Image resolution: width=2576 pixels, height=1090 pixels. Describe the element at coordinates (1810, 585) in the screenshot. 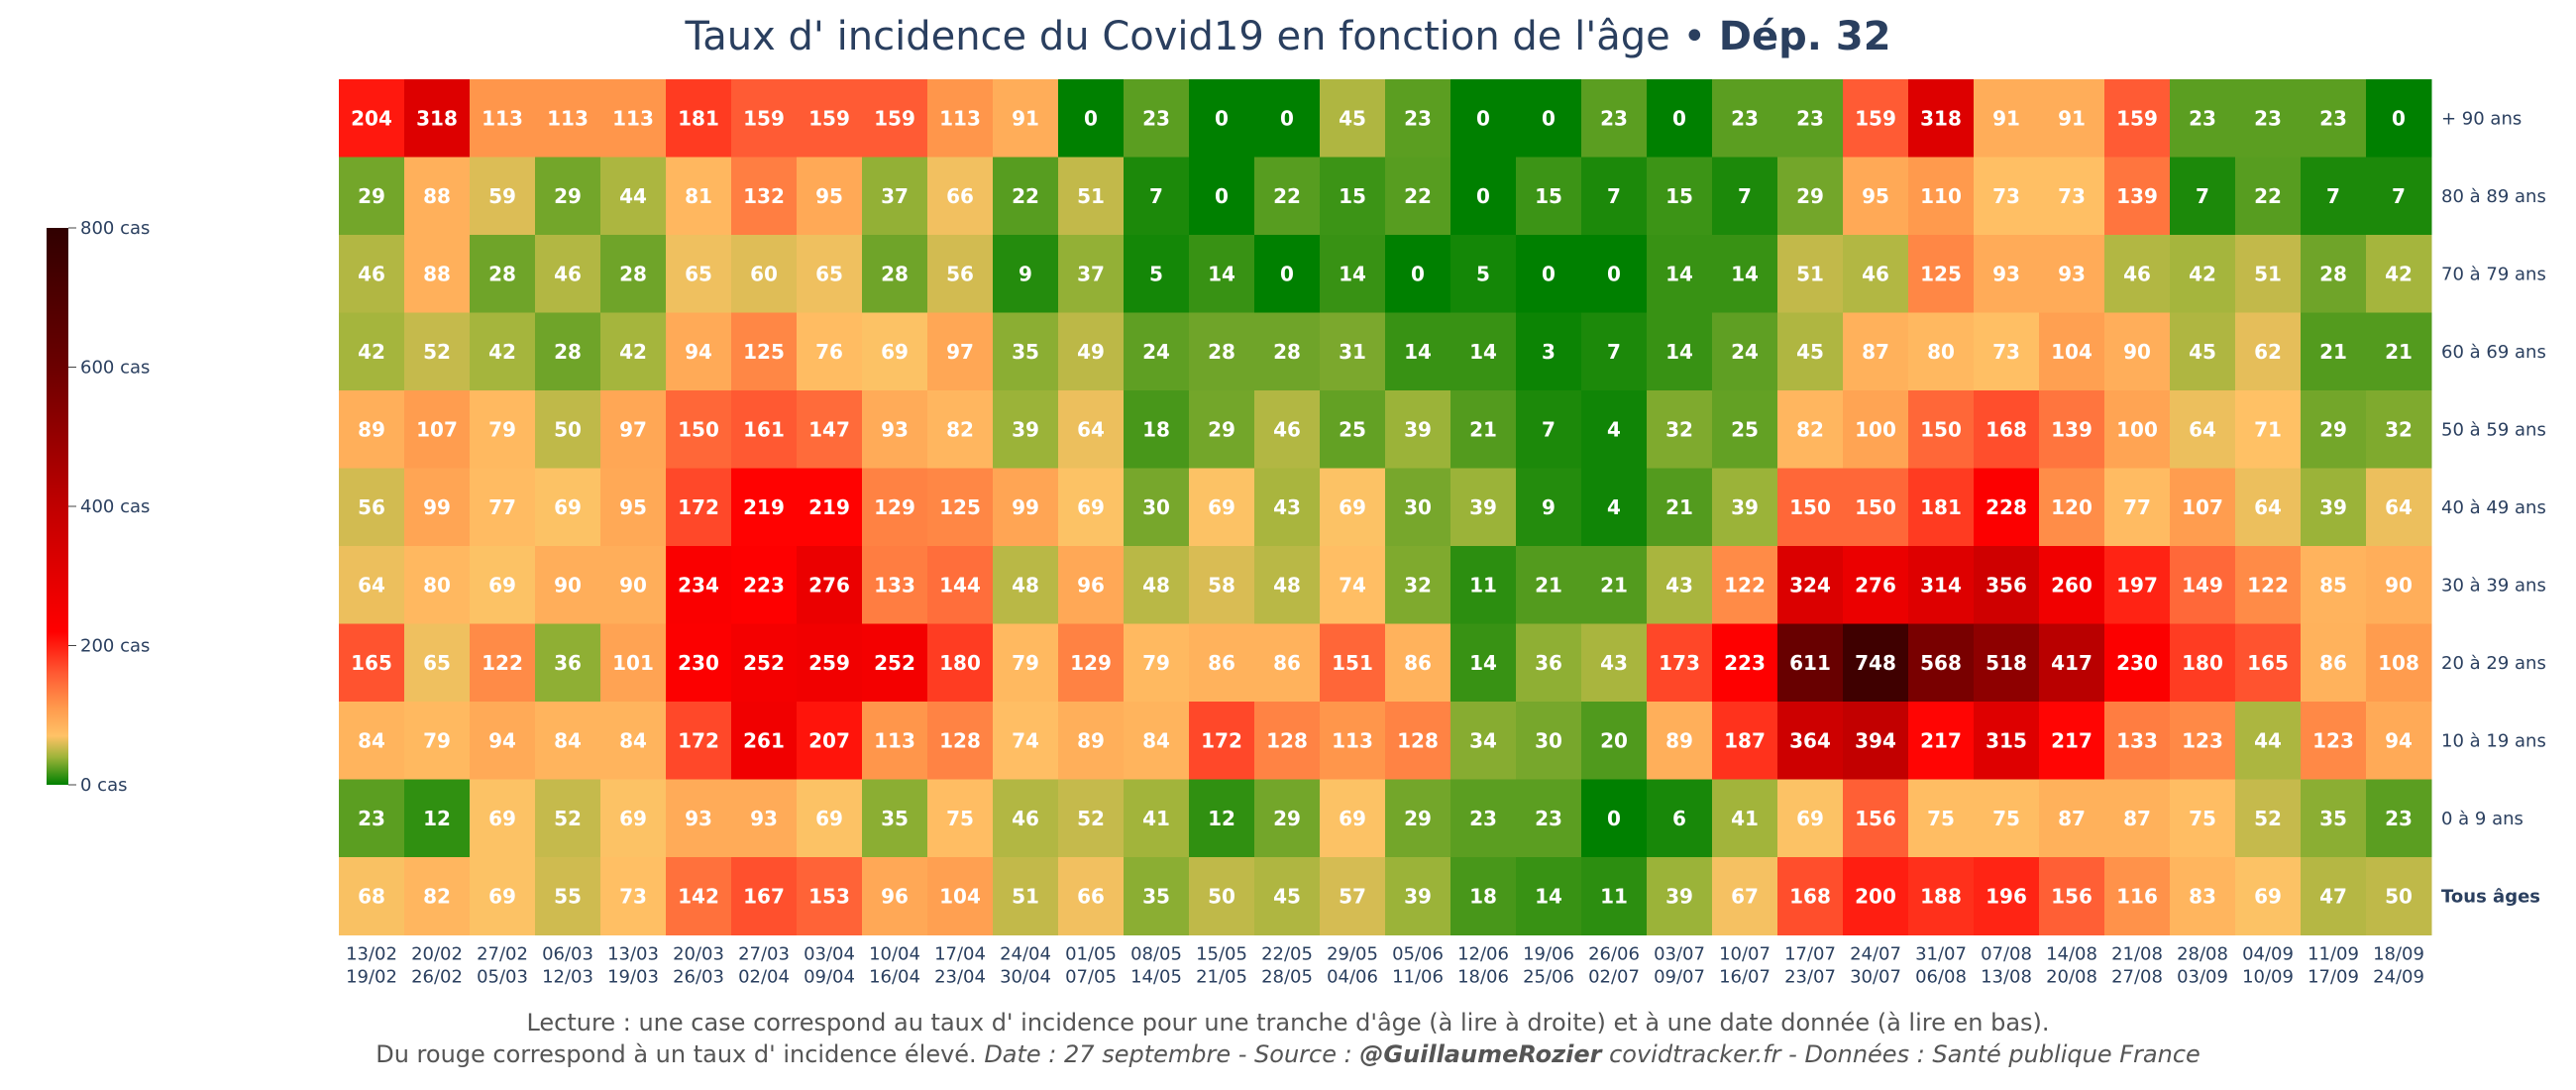

I see `heatmap-cell-label: 324` at that location.